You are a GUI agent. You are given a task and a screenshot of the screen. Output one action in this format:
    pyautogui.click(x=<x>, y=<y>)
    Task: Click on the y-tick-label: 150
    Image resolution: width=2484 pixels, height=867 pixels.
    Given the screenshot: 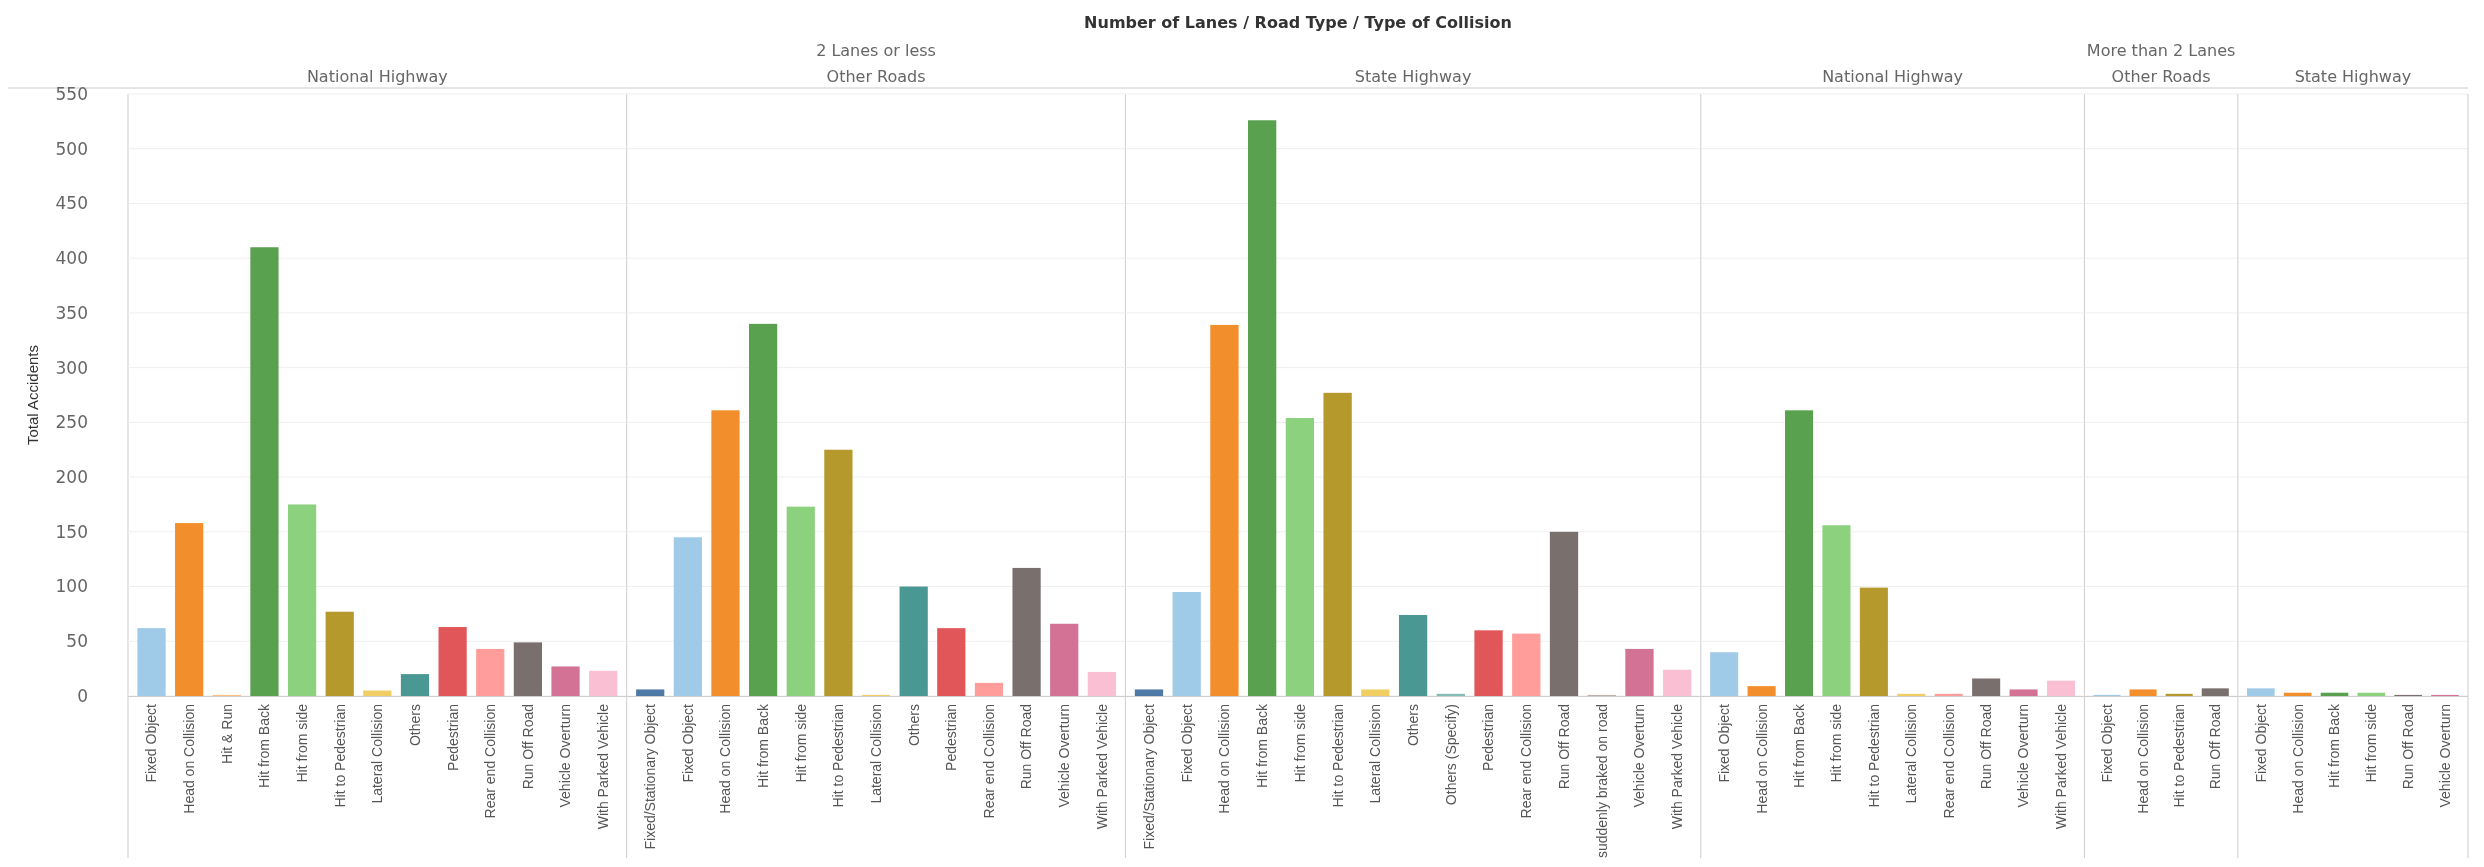 What is the action you would take?
    pyautogui.click(x=71, y=531)
    